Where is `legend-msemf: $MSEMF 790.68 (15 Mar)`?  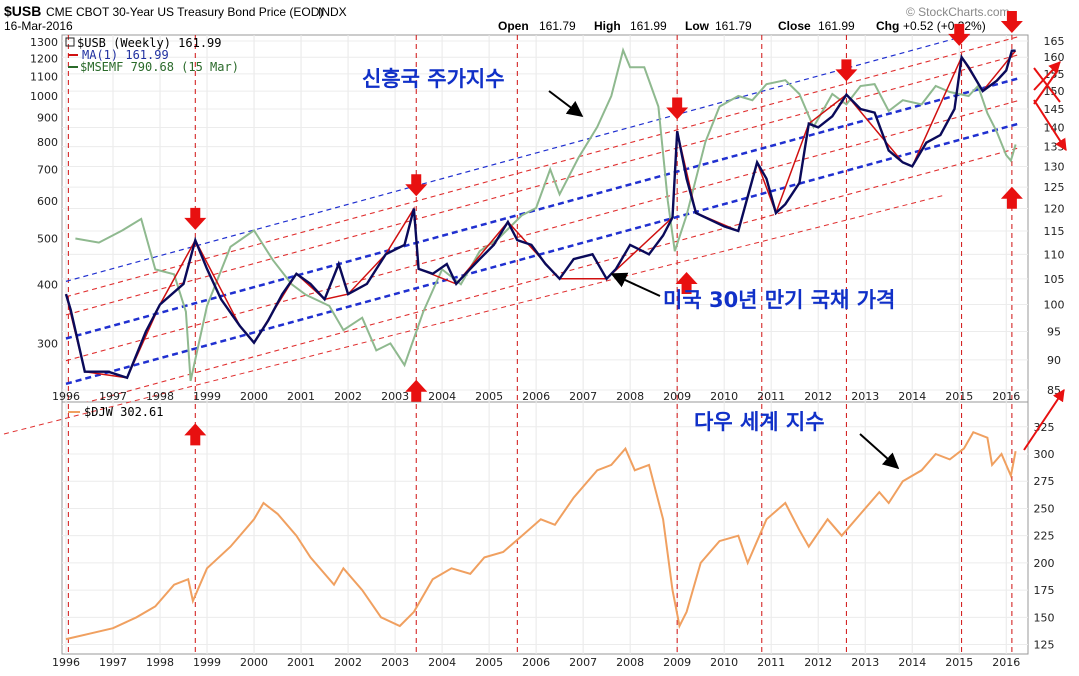 legend-msemf: $MSEMF 790.68 (15 Mar) is located at coordinates (159, 67).